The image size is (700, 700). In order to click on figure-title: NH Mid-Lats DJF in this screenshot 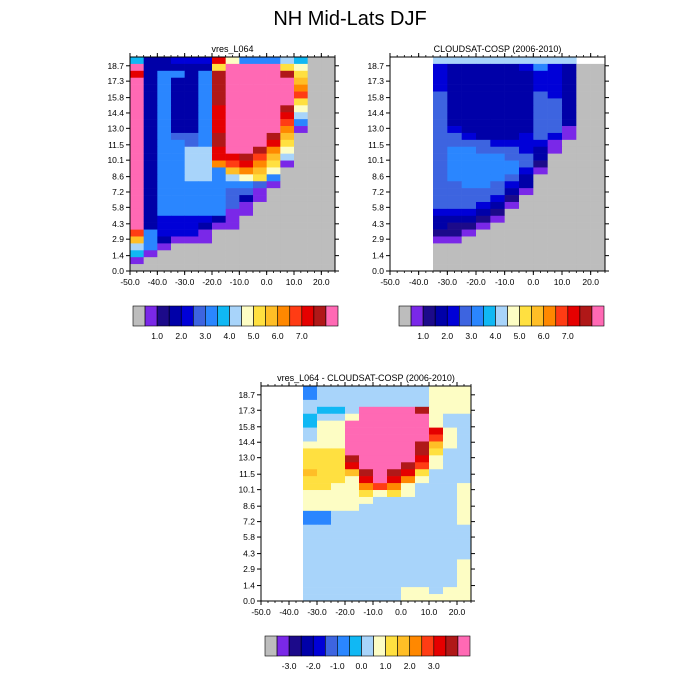, I will do `click(350, 19)`.